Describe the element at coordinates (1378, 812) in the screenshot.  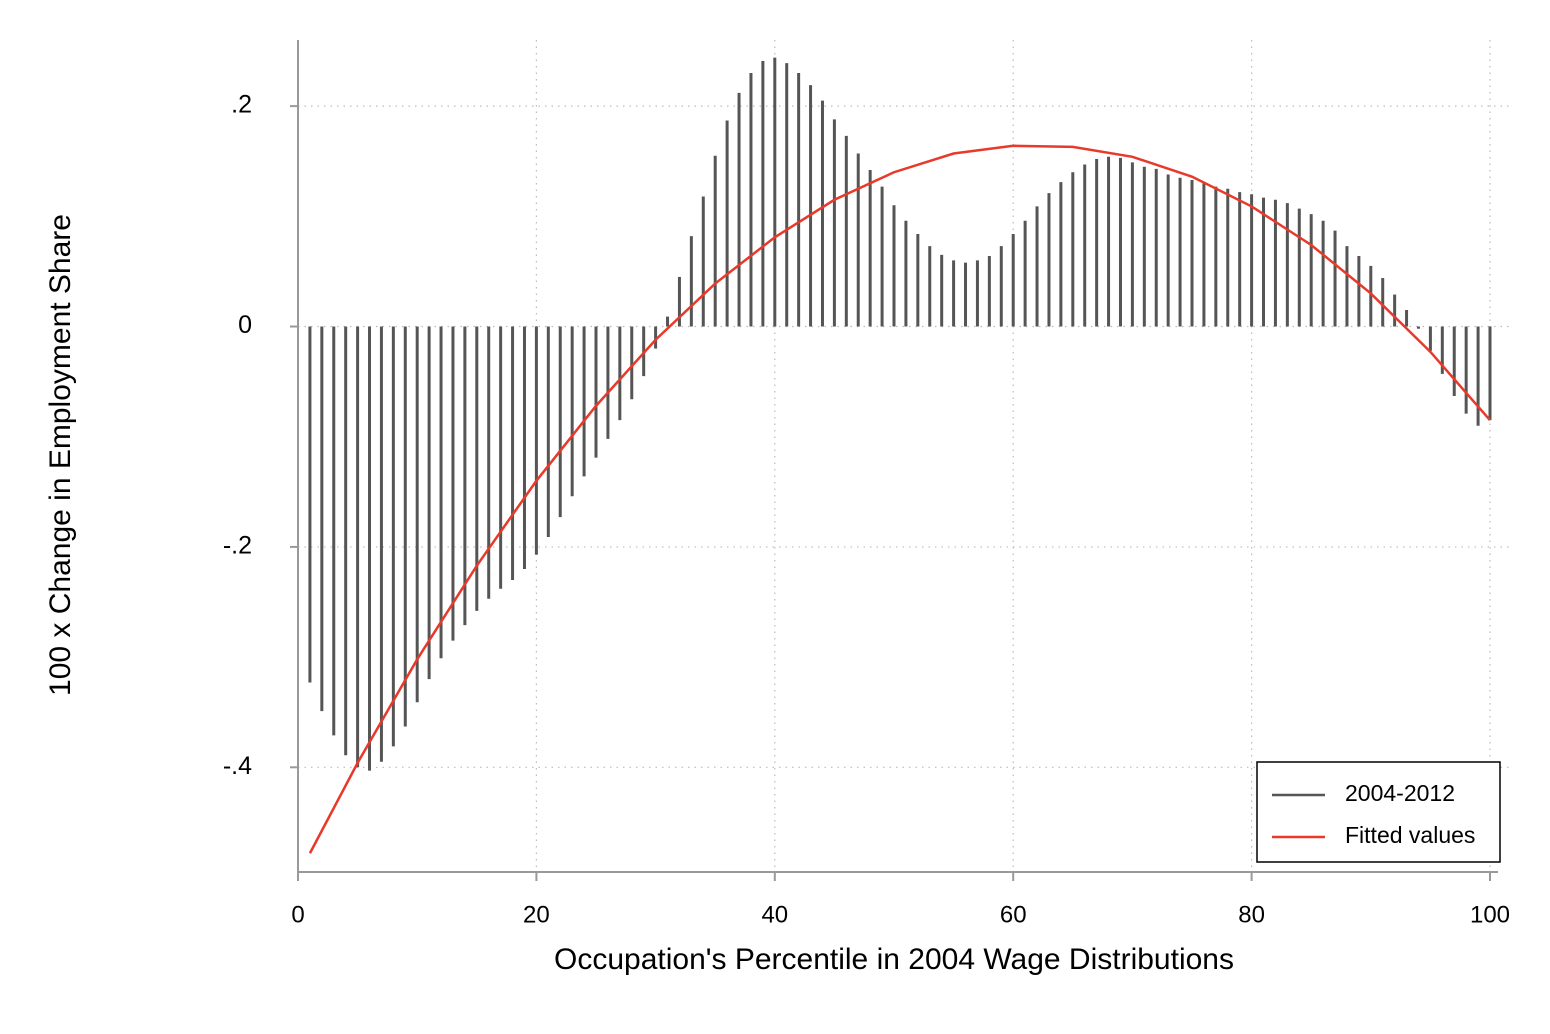
I see `legend-box` at that location.